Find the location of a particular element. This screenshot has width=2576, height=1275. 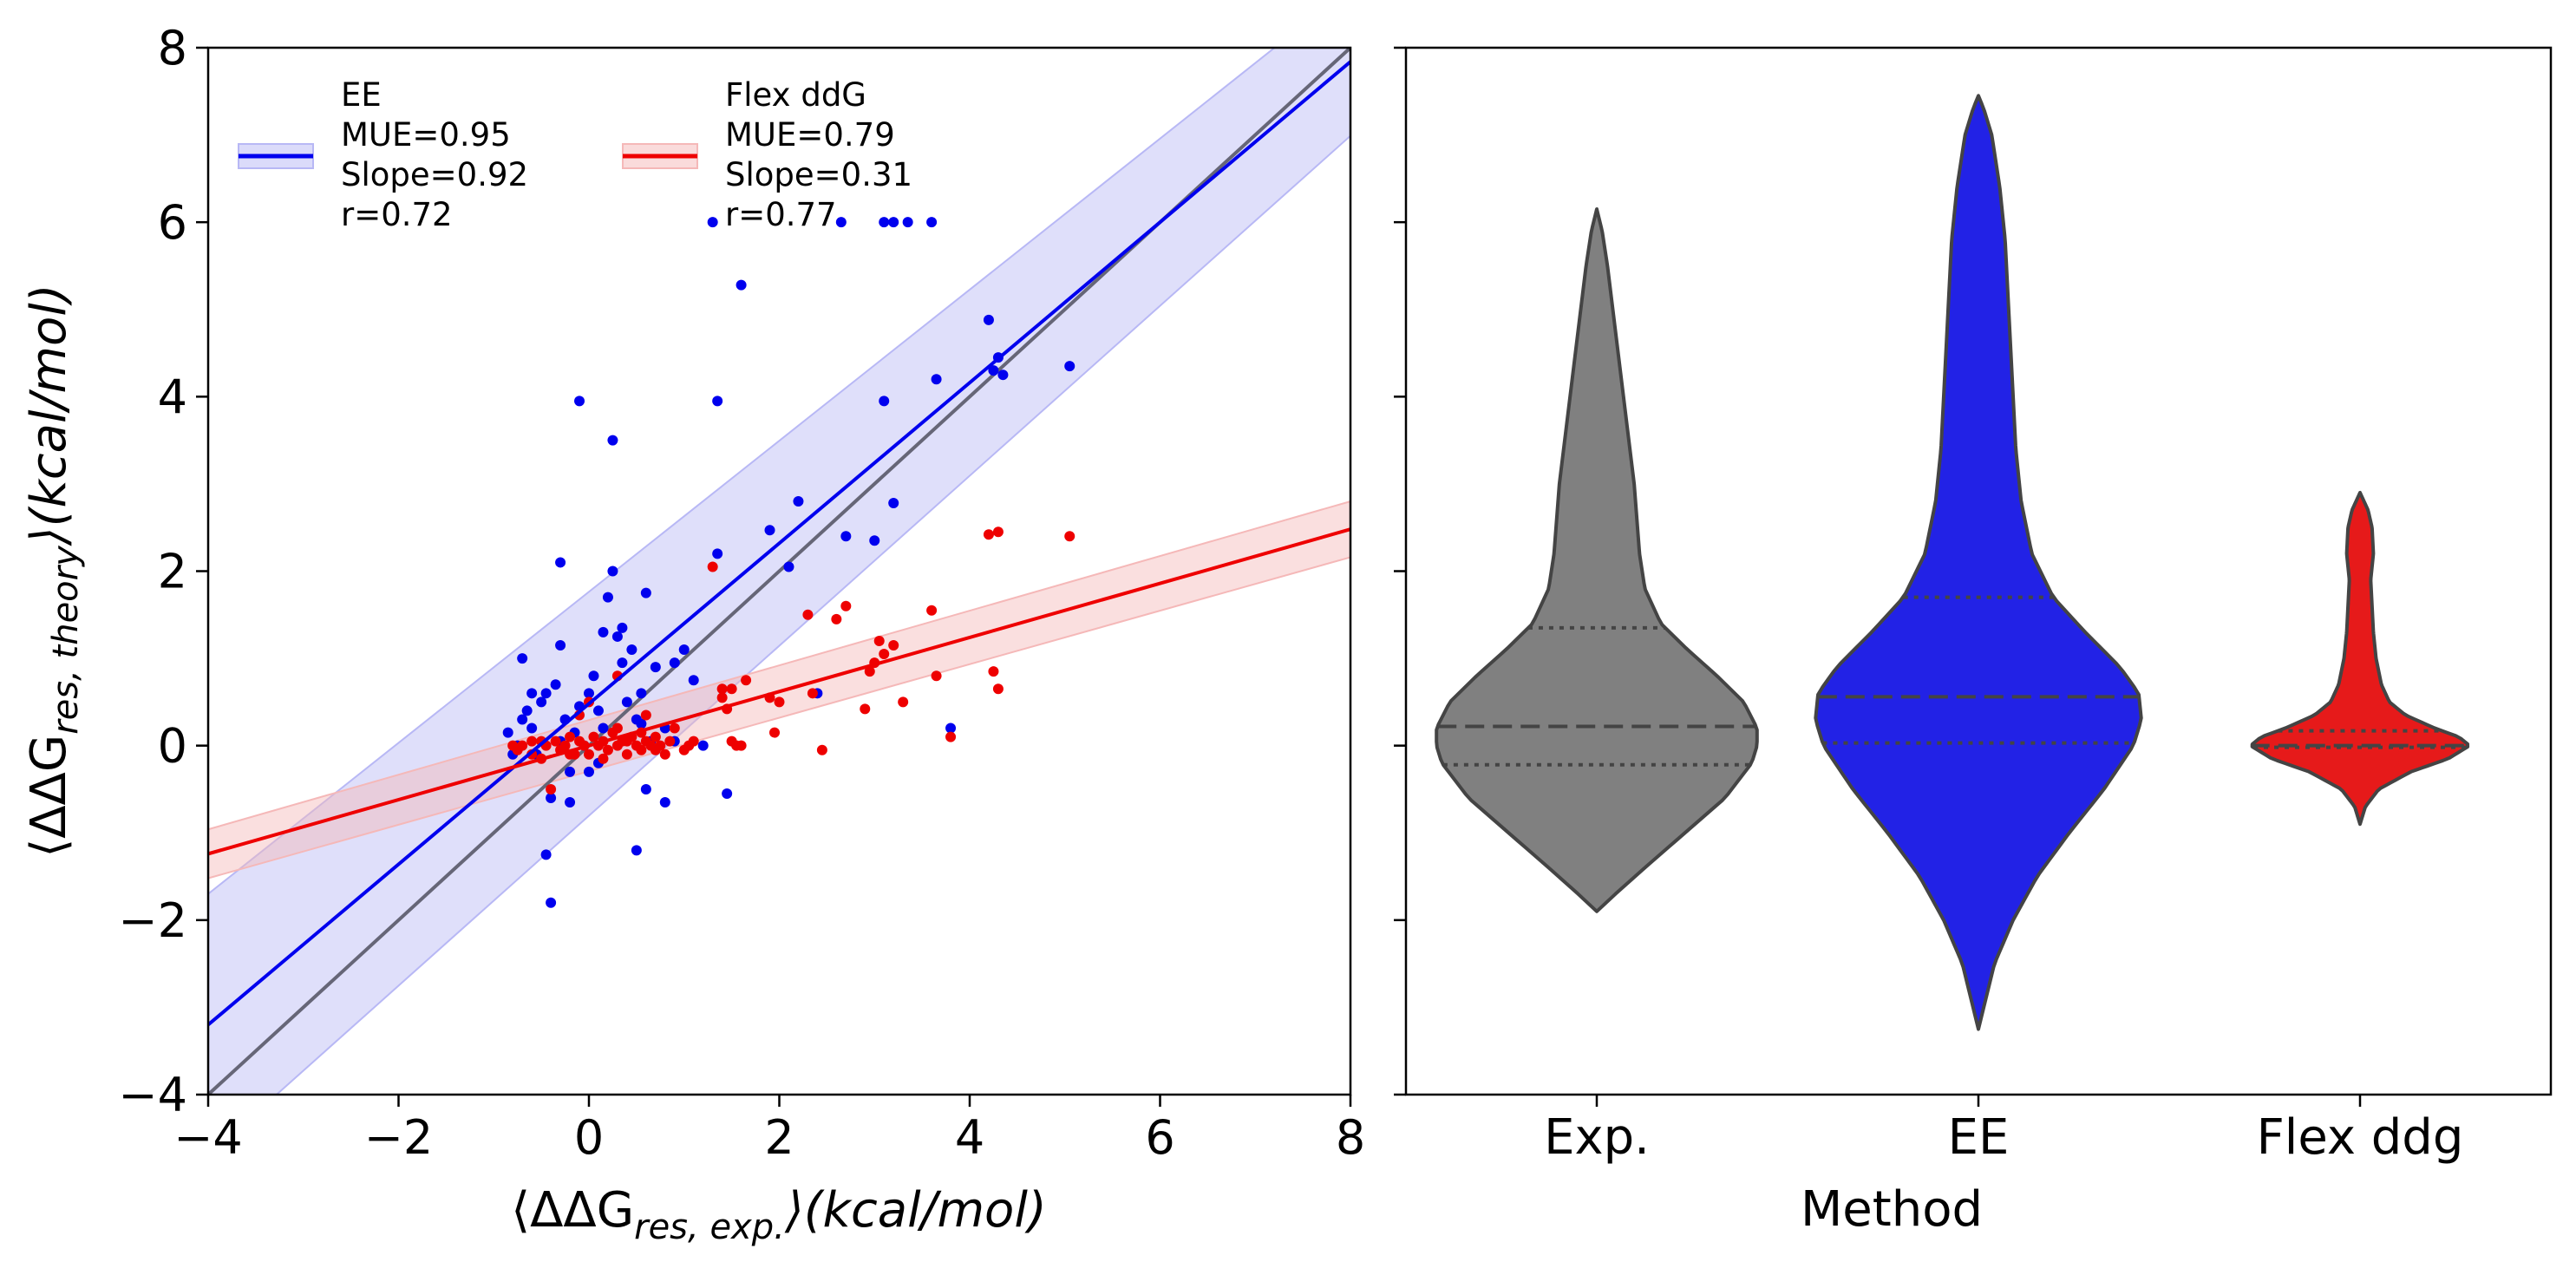

x-tick-label: 0 is located at coordinates (589, 1137).